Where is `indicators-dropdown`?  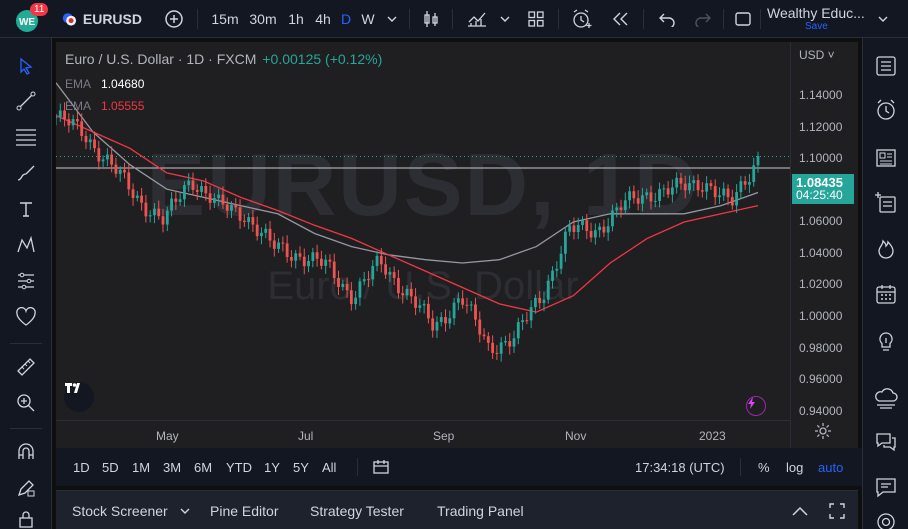
indicators-dropdown is located at coordinates (505, 19).